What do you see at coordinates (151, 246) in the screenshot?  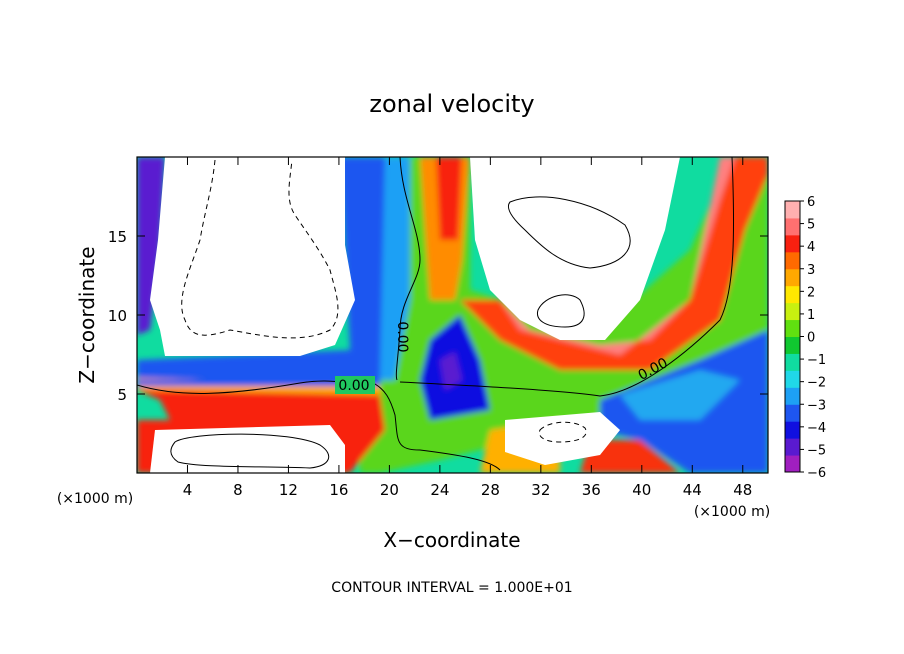 I see `field-purple-edge` at bounding box center [151, 246].